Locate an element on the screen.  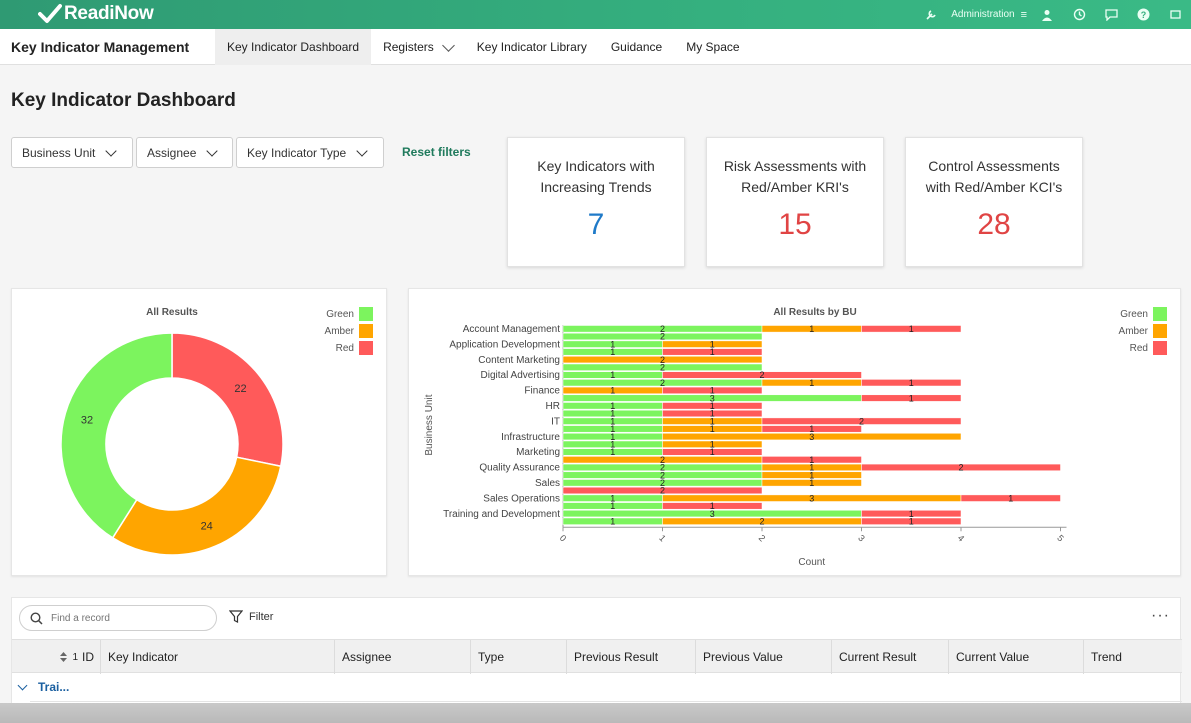
kpi-value: 7 is located at coordinates (596, 224).